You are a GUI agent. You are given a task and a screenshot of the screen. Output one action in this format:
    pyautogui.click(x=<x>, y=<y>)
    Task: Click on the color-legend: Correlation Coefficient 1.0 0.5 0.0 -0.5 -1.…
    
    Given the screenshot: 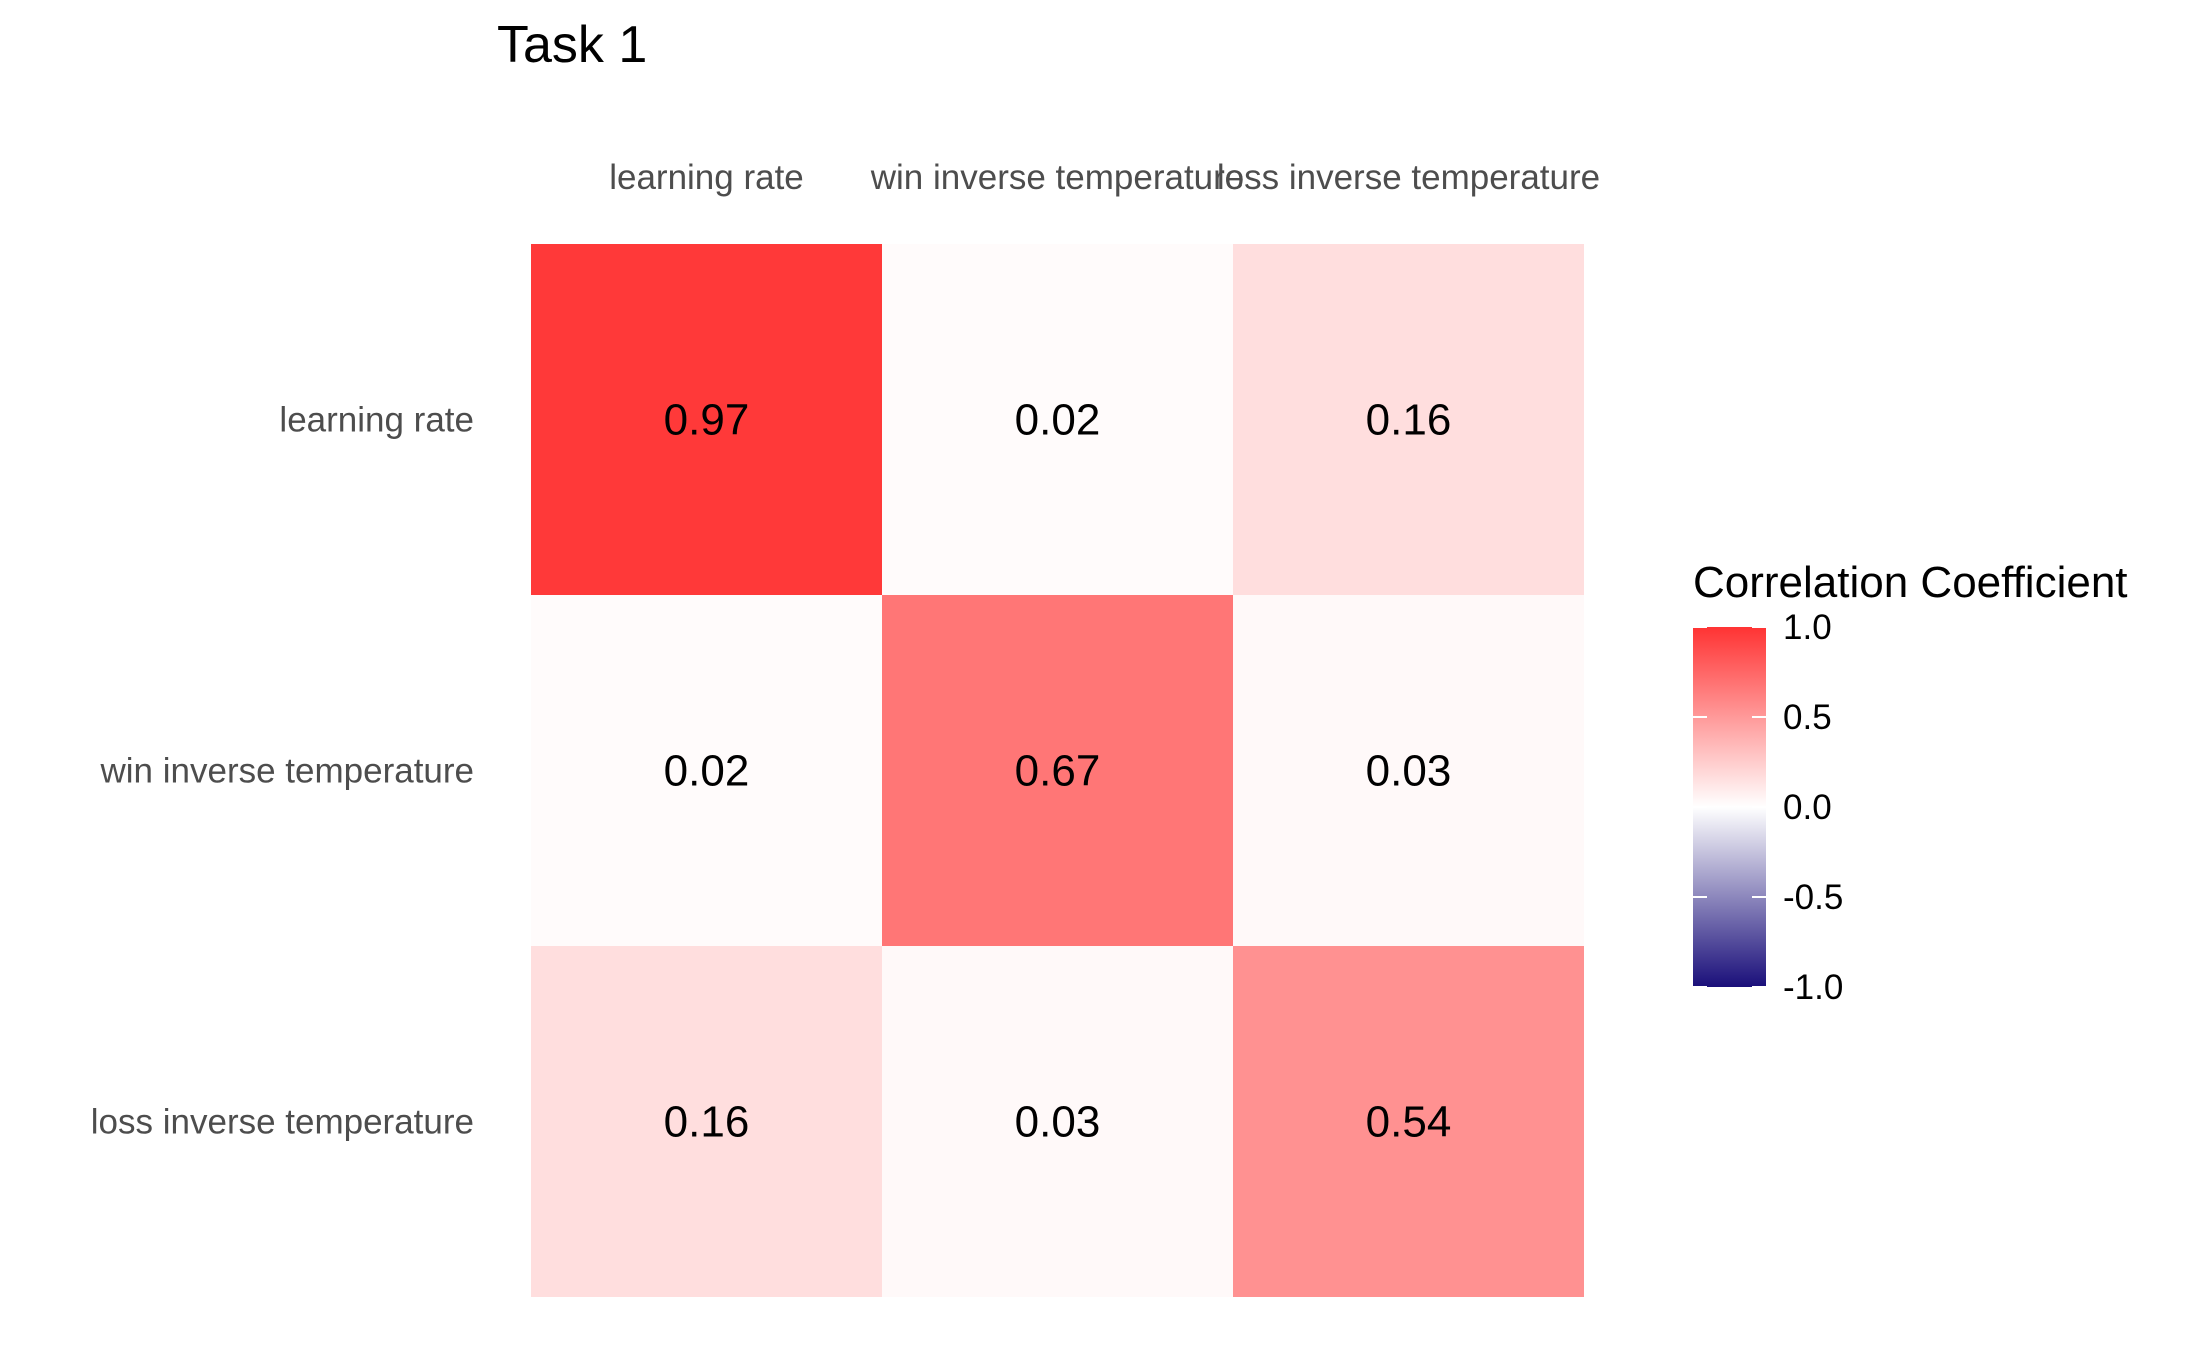 What is the action you would take?
    pyautogui.click(x=1910, y=782)
    